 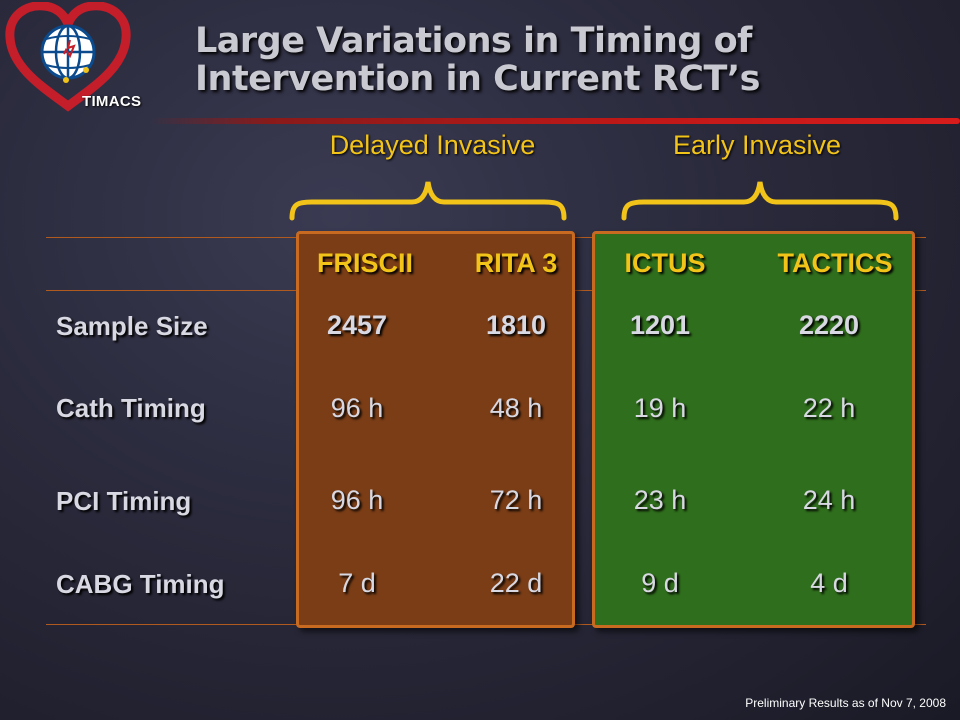 I want to click on group-label-delayed: Delayed Invasive, so click(x=432, y=145).